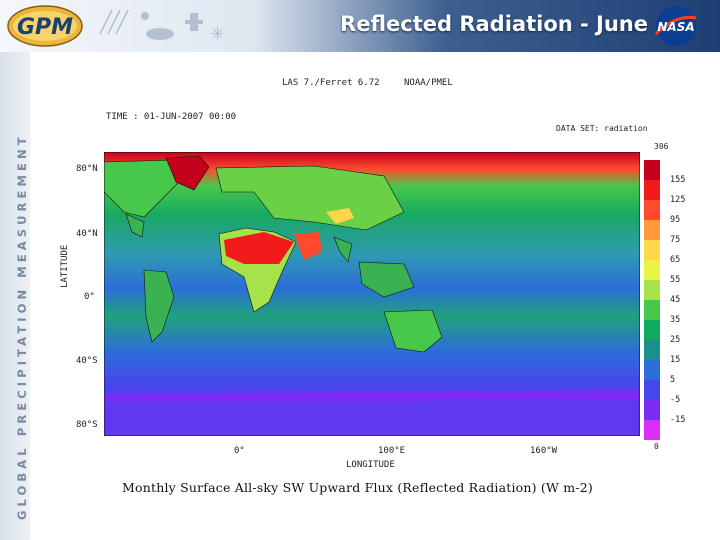  Describe the element at coordinates (171, 117) in the screenshot. I see `time-label: TIME : 01-JUN-2007 00:00` at that location.